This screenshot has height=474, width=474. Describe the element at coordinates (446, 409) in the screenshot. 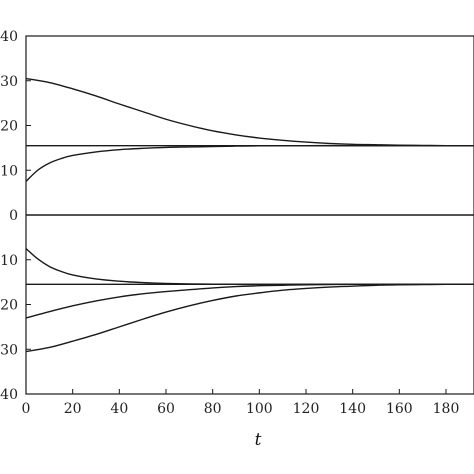

I see `x-tick-label: 180` at that location.